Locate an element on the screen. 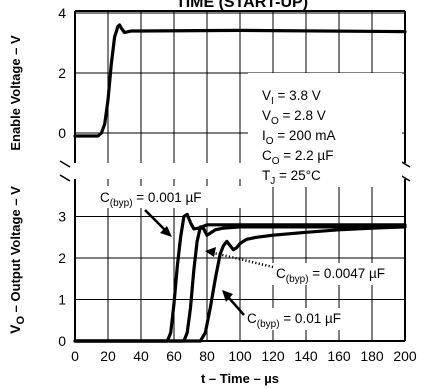  condition-io: IO = 200 mA is located at coordinates (298, 137).